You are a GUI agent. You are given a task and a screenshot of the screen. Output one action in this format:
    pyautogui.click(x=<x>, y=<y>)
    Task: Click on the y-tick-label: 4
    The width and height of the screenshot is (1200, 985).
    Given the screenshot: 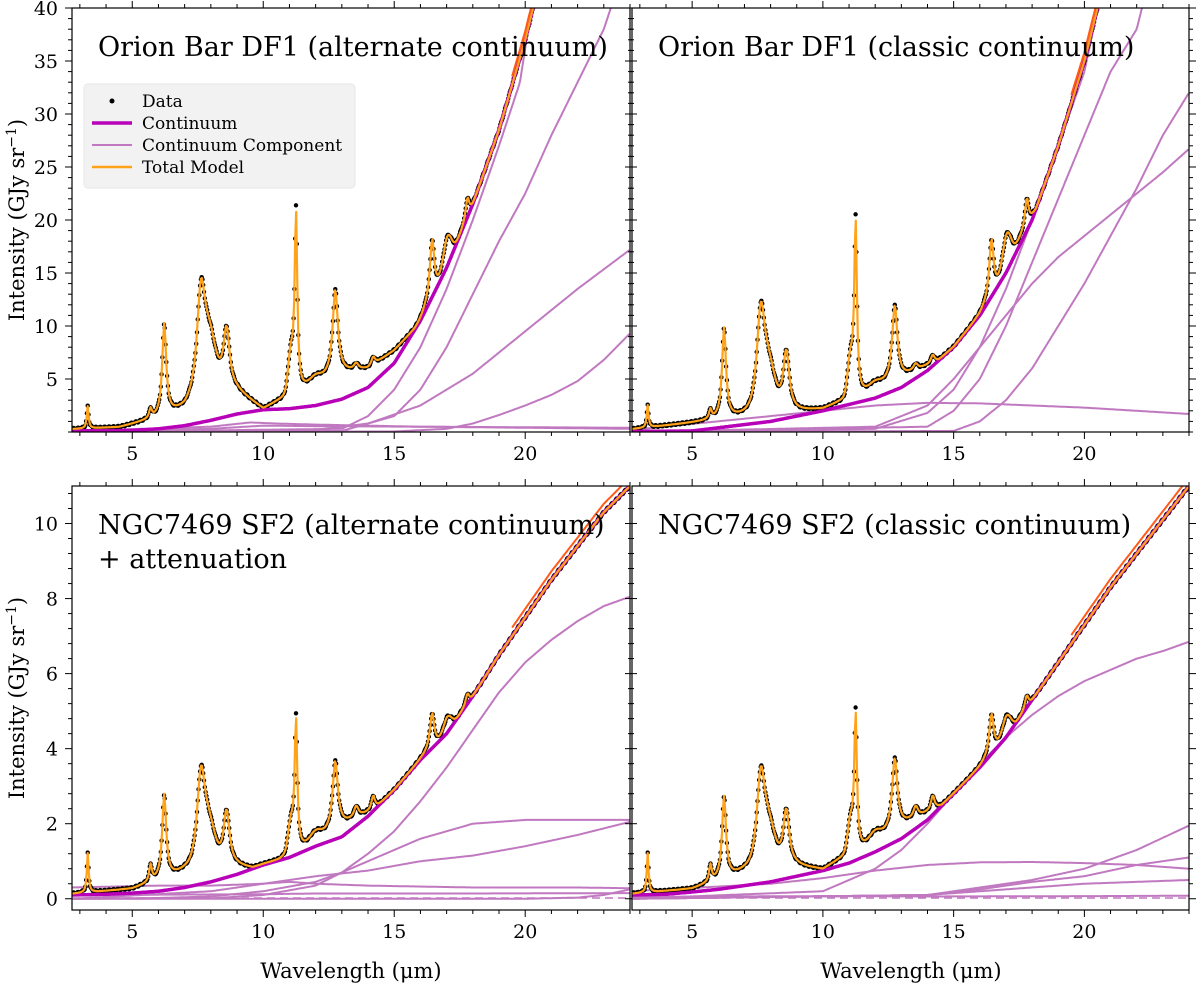 What is the action you would take?
    pyautogui.click(x=52, y=750)
    